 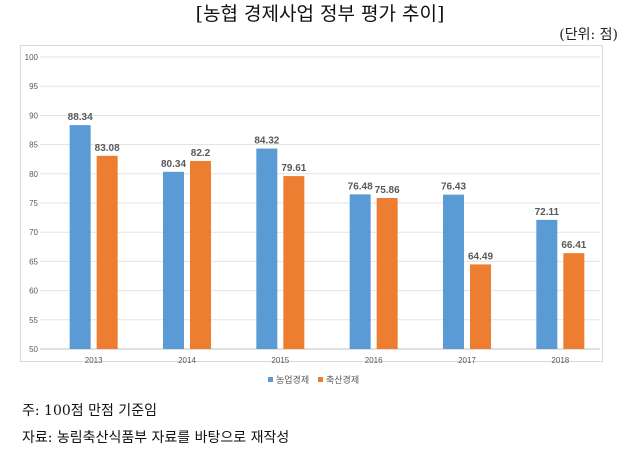 I want to click on data-label: 76.43, so click(x=453, y=187).